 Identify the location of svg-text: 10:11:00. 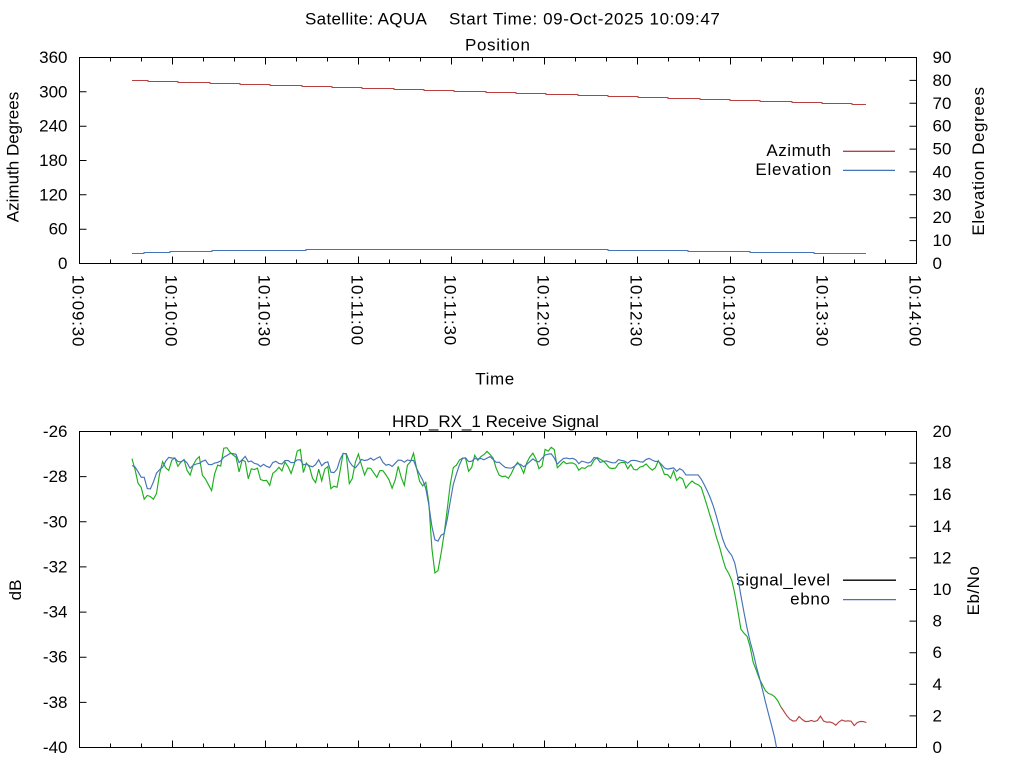
(356, 310).